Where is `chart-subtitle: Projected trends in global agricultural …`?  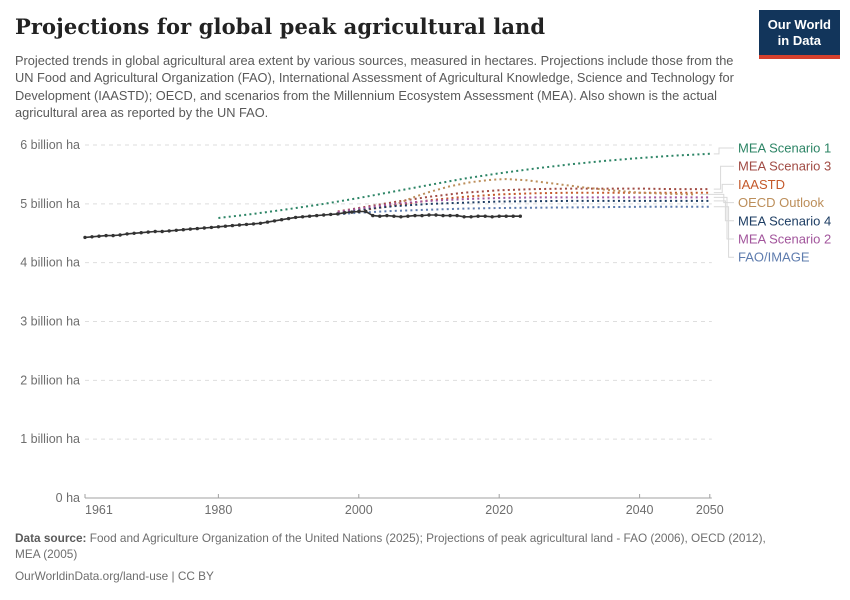 chart-subtitle: Projected trends in global agricultural … is located at coordinates (374, 86).